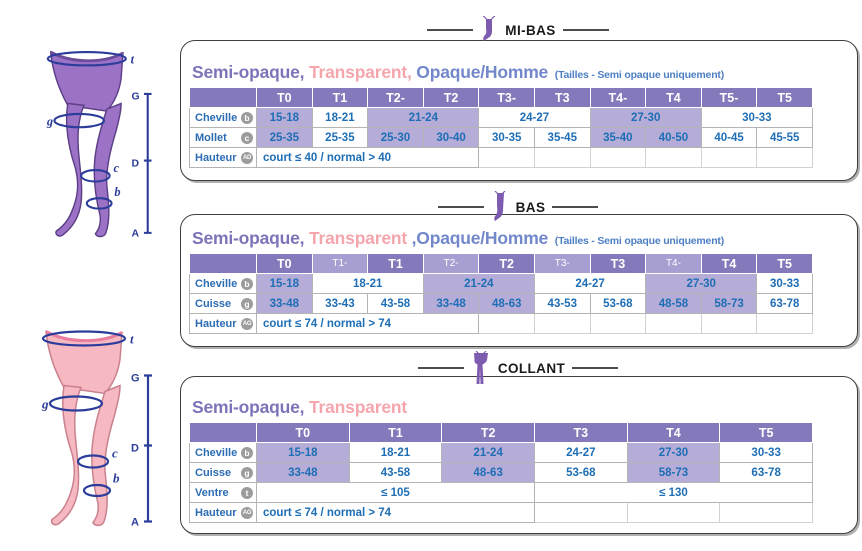  What do you see at coordinates (524, 407) in the screenshot?
I see `fabric-types: Semi-opaque, Transparent` at bounding box center [524, 407].